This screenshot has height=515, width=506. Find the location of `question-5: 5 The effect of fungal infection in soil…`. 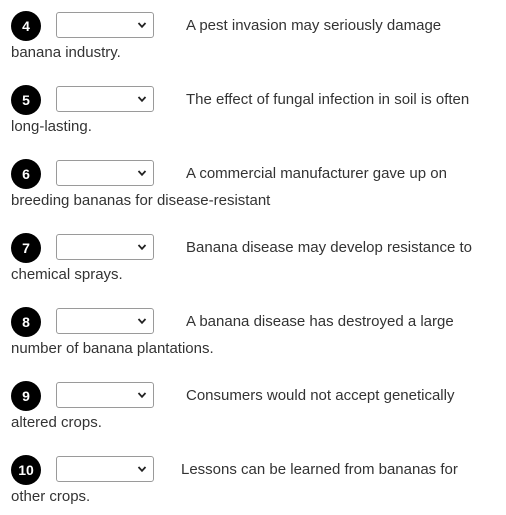

question-5: 5 The effect of fungal infection in soil… is located at coordinates (253, 115).